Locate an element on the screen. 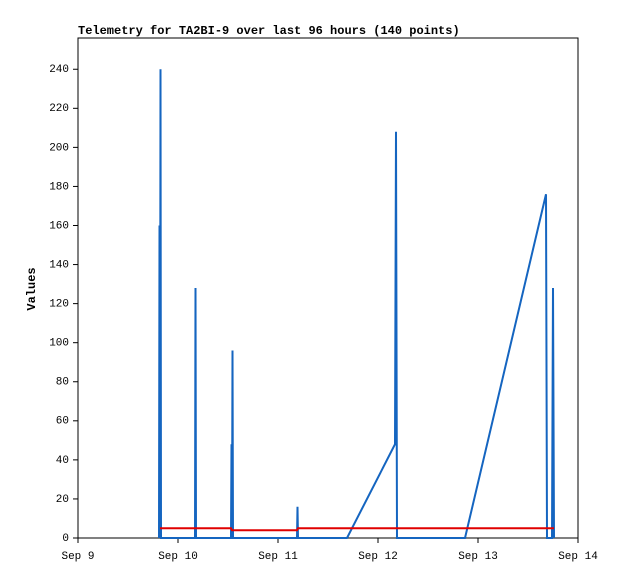 The image size is (618, 584). y-axis-label: Values is located at coordinates (32, 288).